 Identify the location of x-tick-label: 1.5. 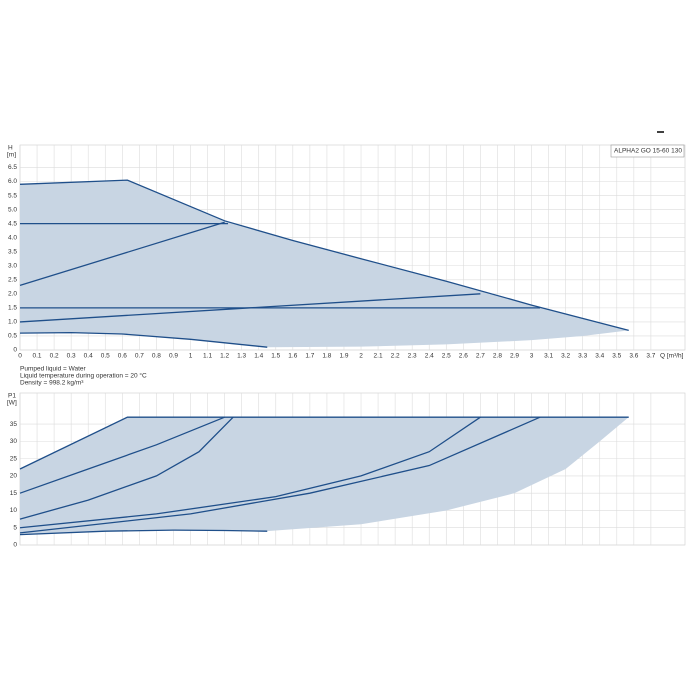
(275, 356).